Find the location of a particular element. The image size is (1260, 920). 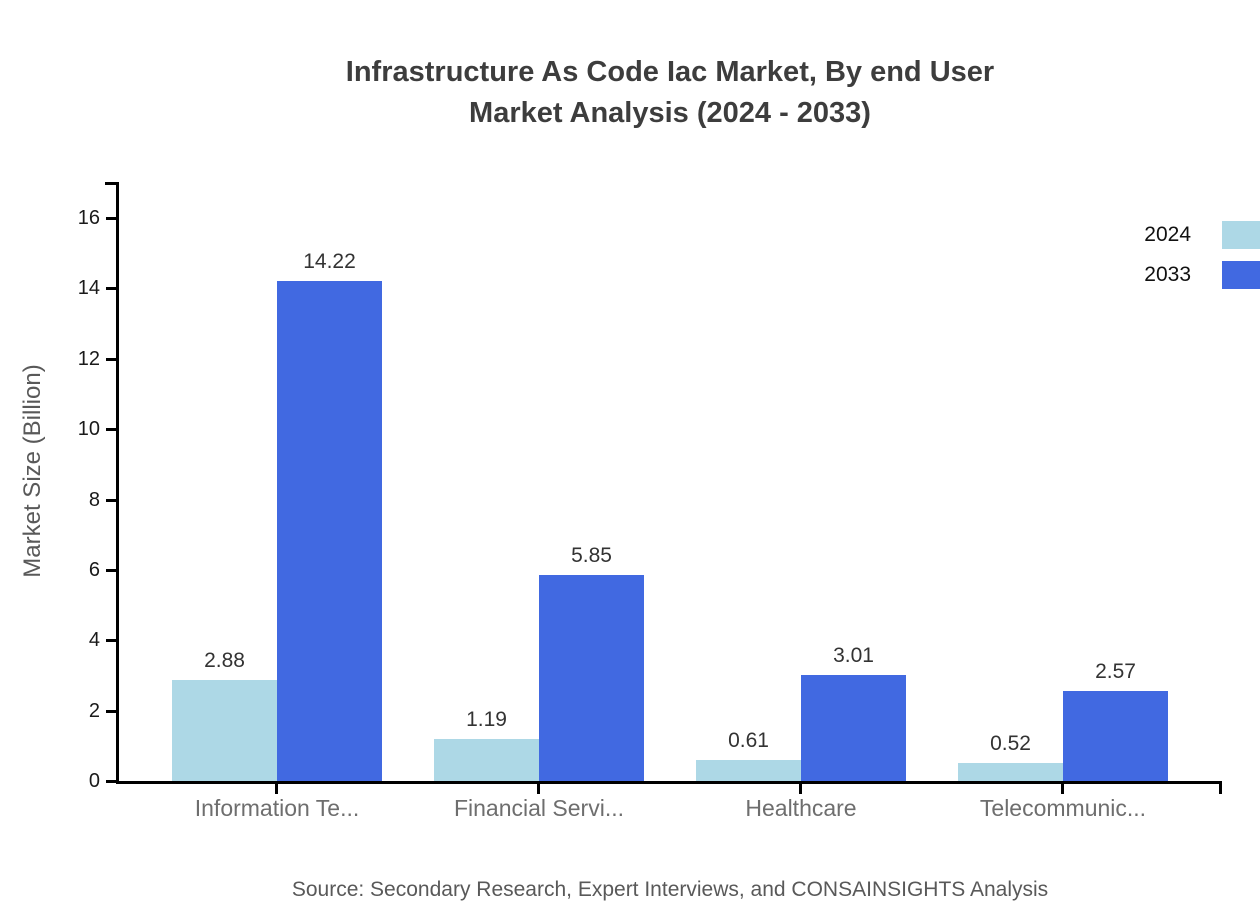

legend-item-2033: 2033 is located at coordinates (1202, 275).